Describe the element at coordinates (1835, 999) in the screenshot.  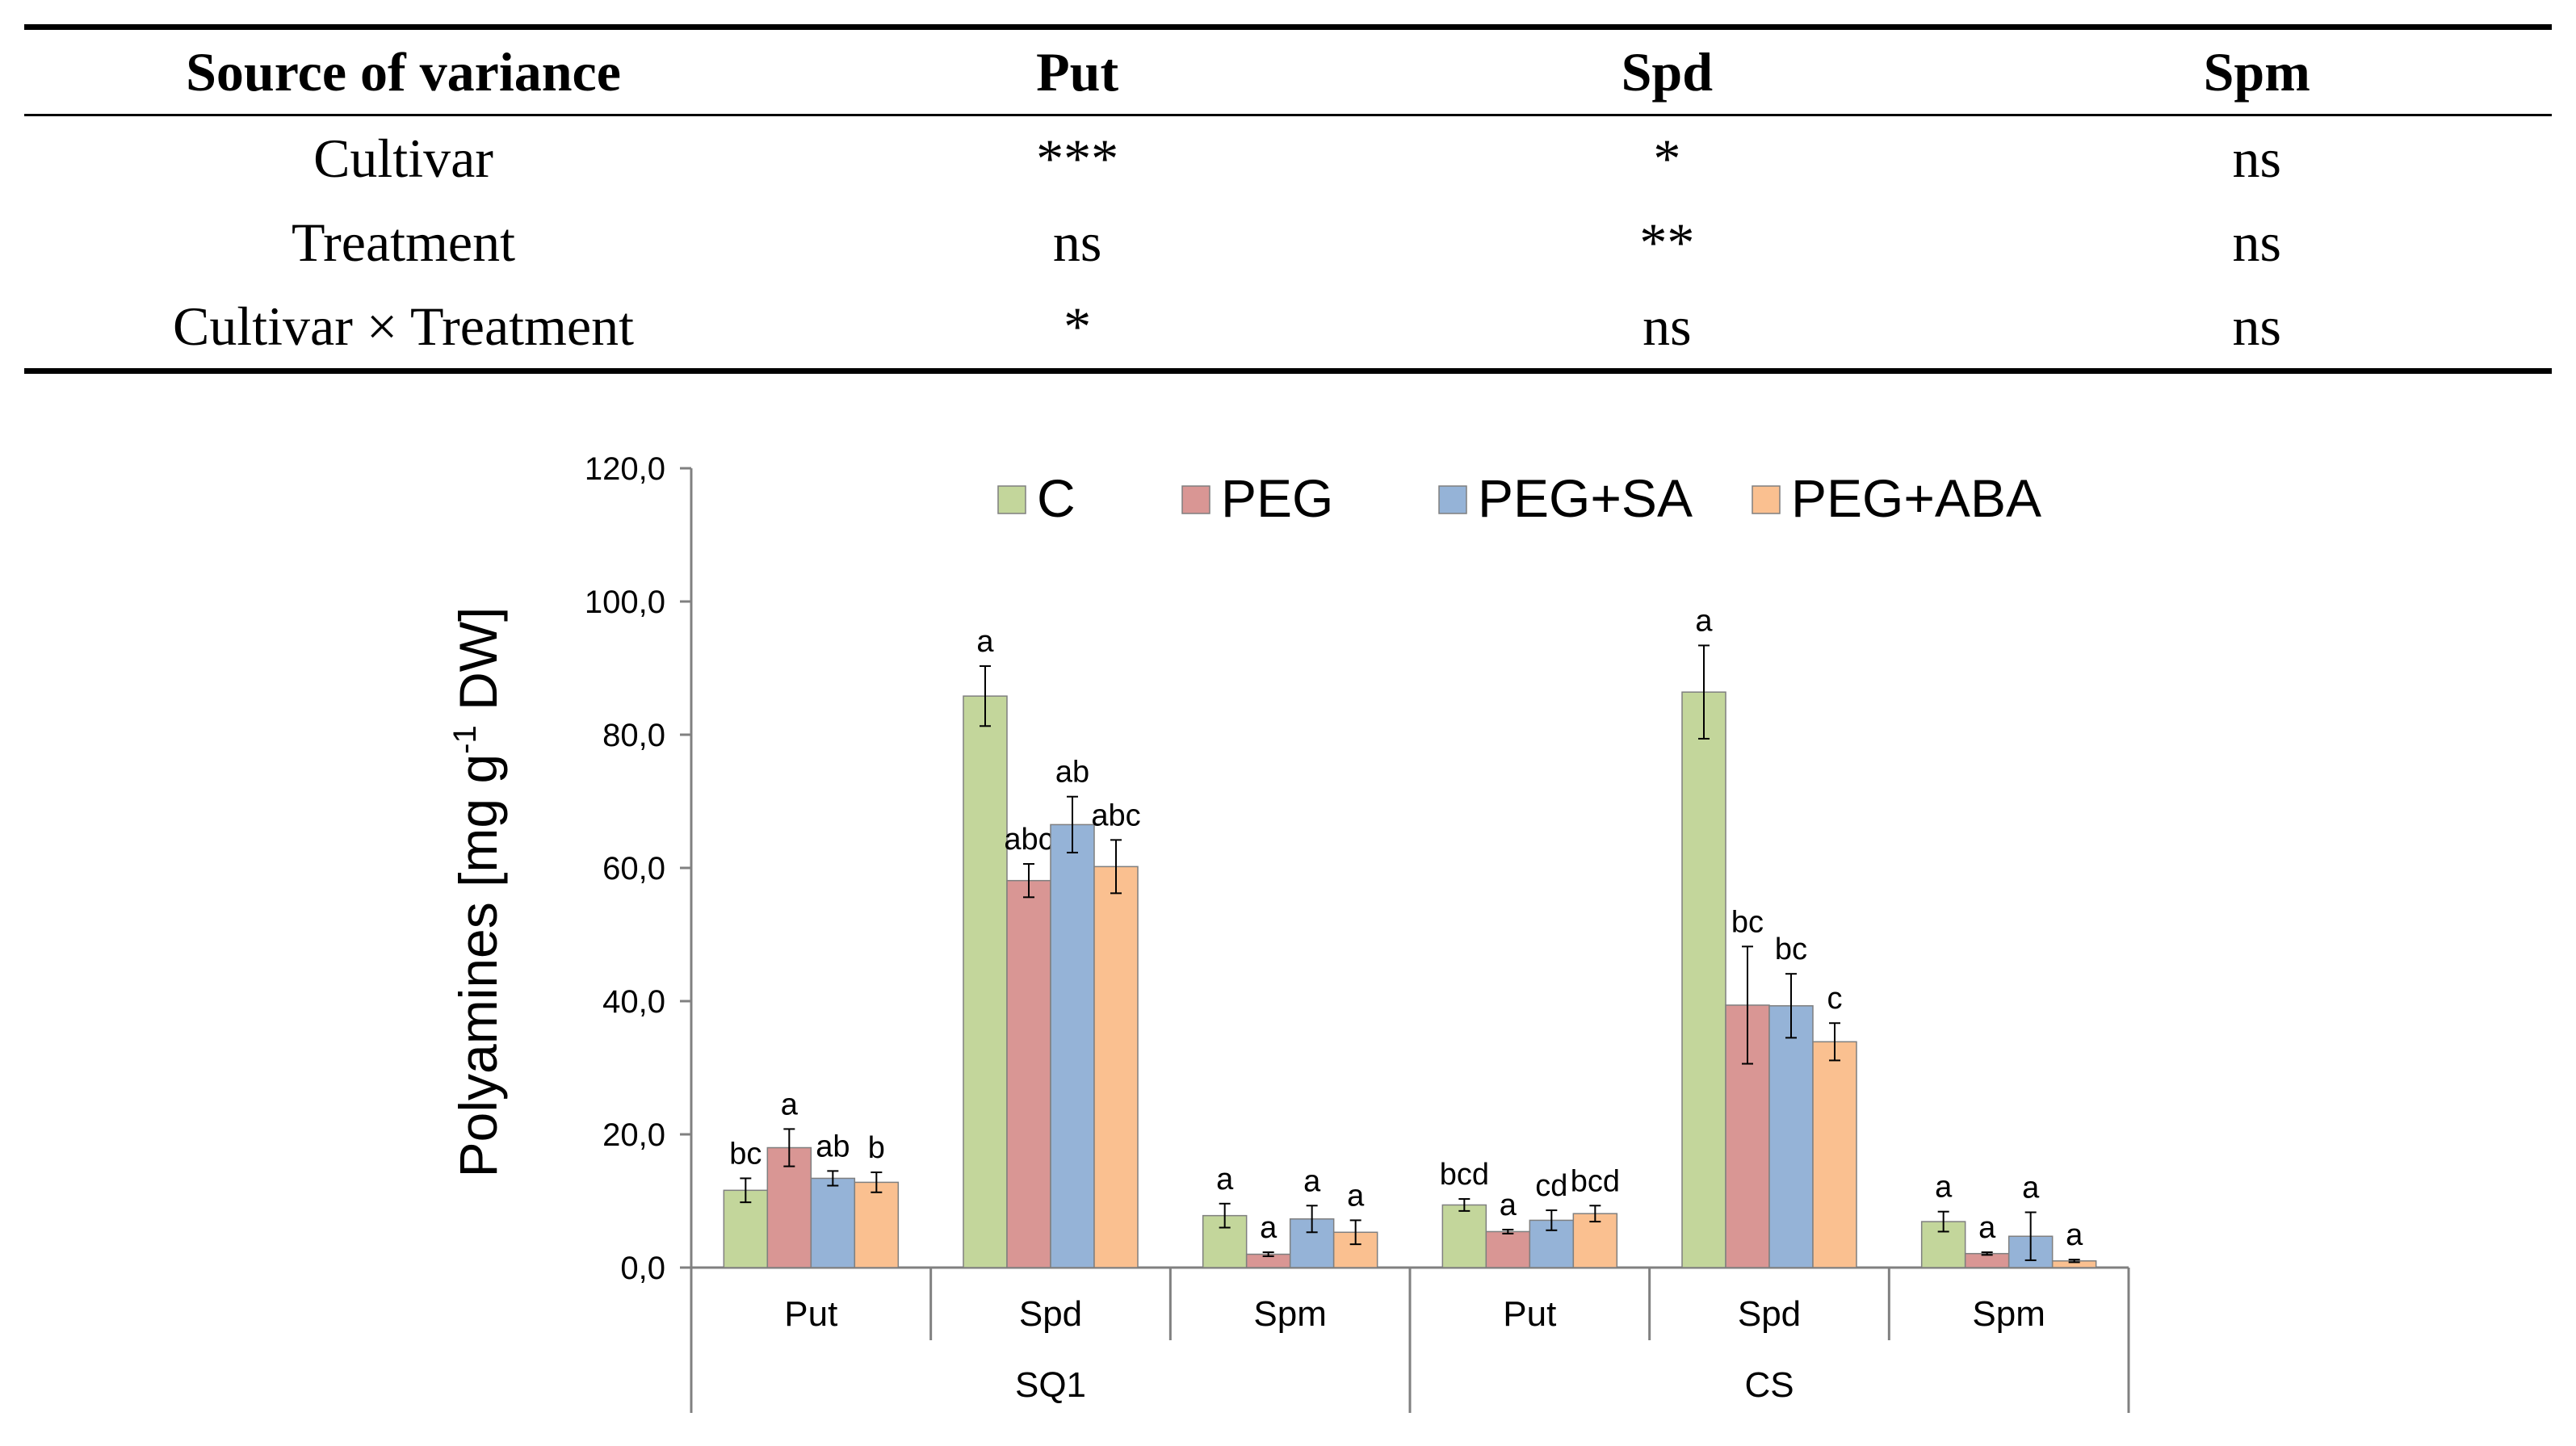
I see `significance-label: c` at that location.